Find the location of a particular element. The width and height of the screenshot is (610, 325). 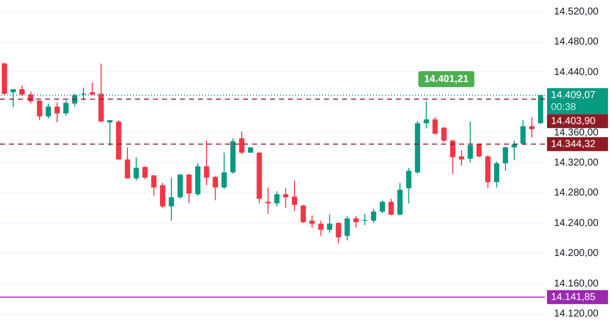

ref-line-label: 14.403,90 is located at coordinates (573, 122).